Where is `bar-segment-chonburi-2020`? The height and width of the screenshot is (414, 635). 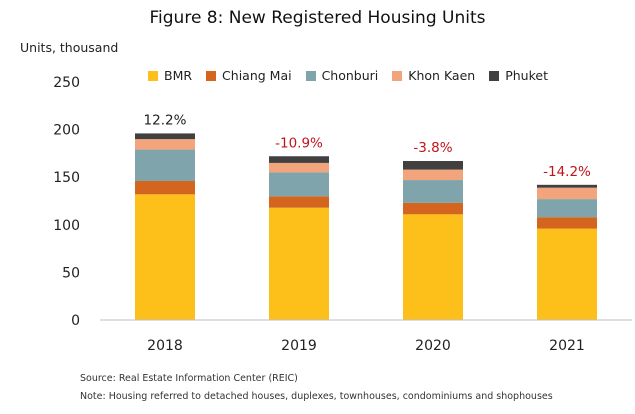 bar-segment-chonburi-2020 is located at coordinates (433, 191).